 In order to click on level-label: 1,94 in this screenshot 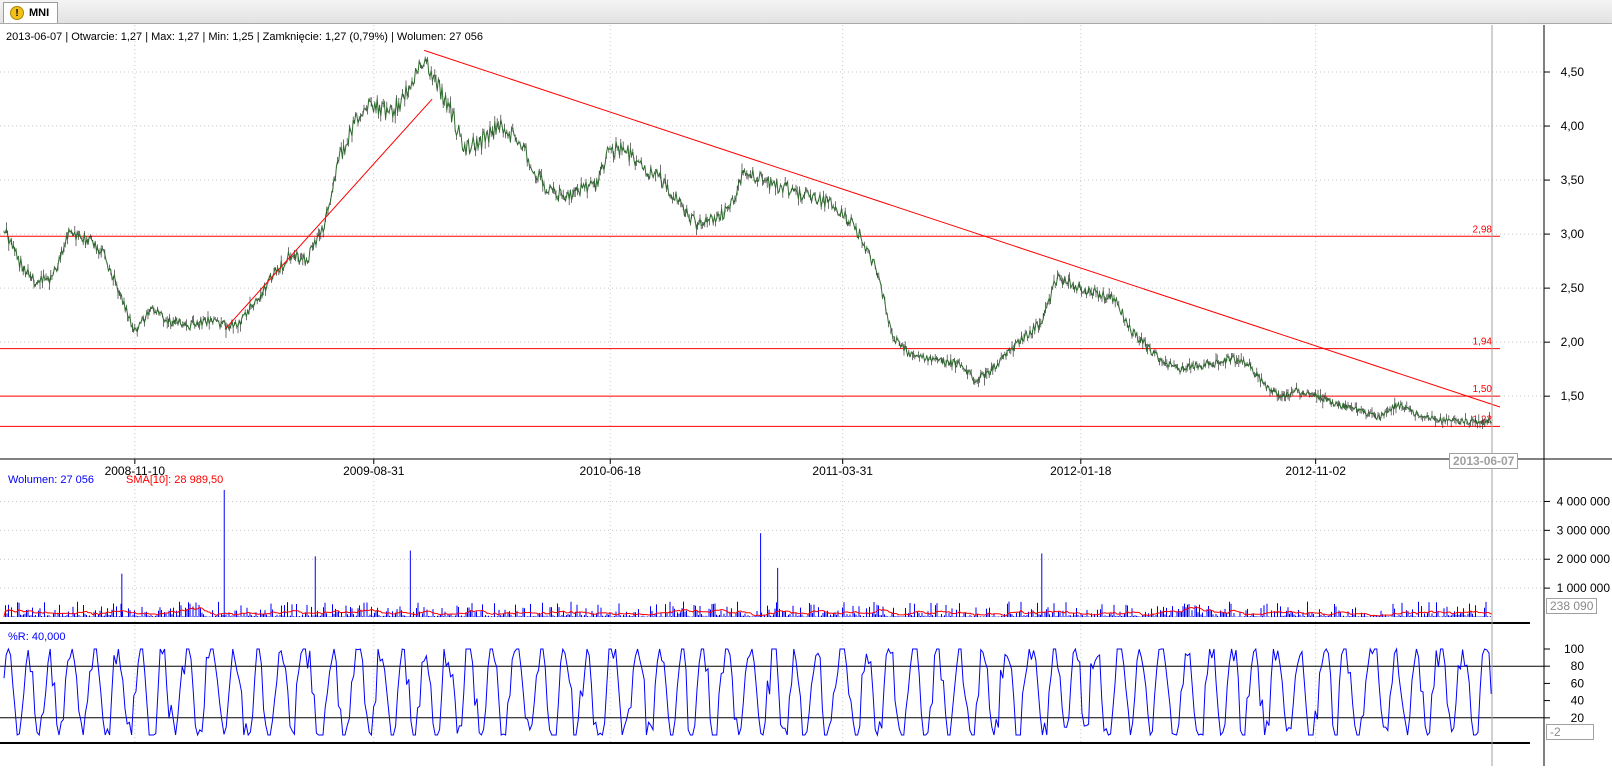, I will do `click(1483, 342)`.